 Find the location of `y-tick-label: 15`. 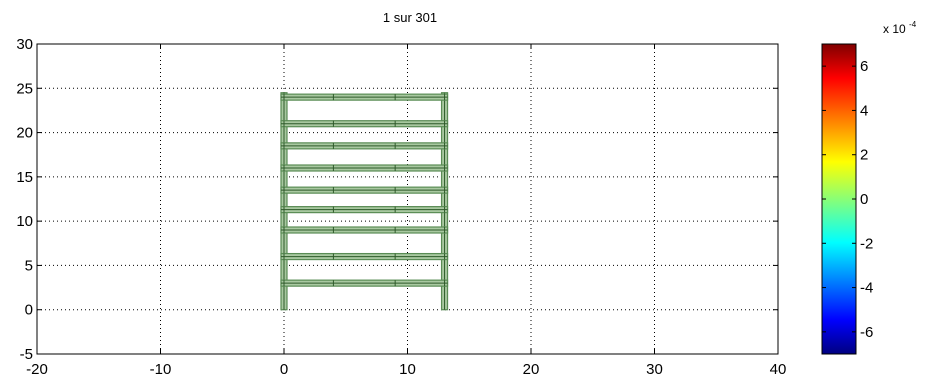

y-tick-label: 15 is located at coordinates (24, 177).